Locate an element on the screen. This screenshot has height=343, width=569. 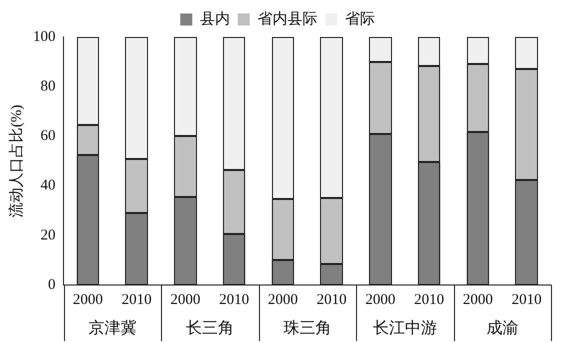
text: 京津冀 is located at coordinates (112, 328).